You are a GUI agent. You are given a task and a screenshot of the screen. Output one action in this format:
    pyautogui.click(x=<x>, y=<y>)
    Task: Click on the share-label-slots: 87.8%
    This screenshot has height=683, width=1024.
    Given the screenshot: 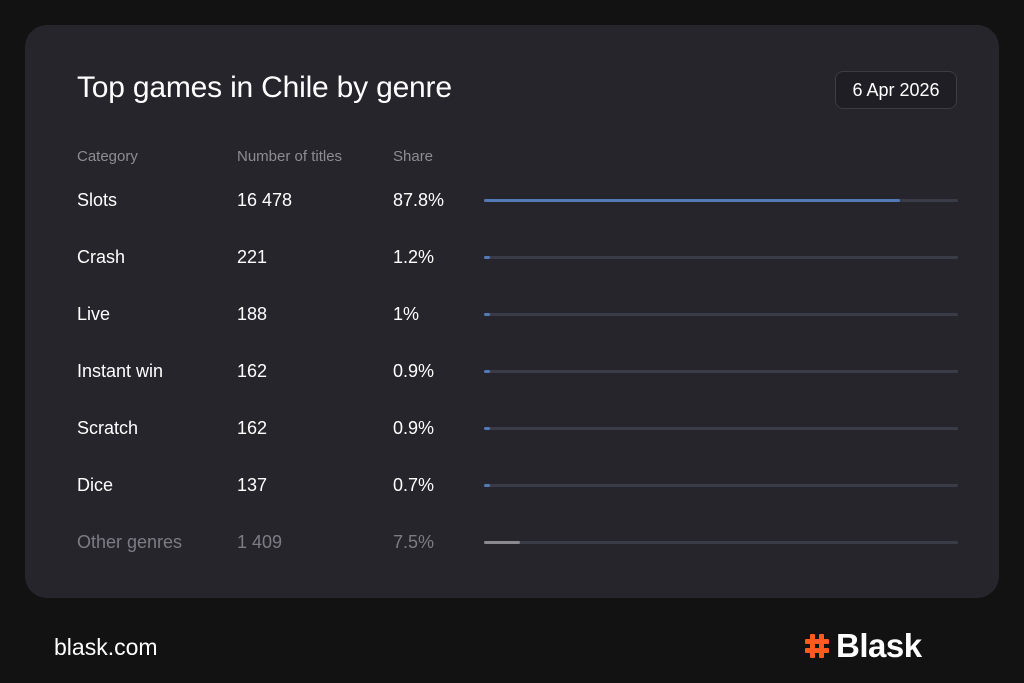 What is the action you would take?
    pyautogui.click(x=419, y=200)
    